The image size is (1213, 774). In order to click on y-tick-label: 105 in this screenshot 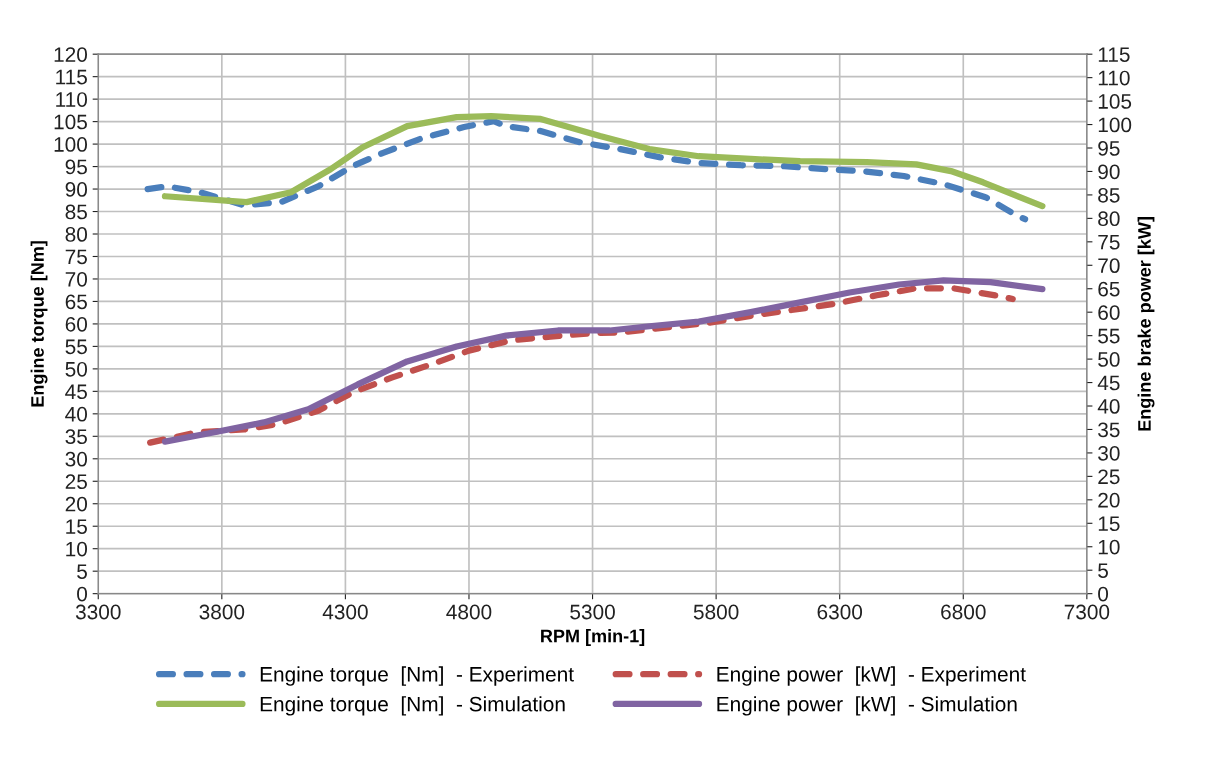, I will do `click(70, 122)`.